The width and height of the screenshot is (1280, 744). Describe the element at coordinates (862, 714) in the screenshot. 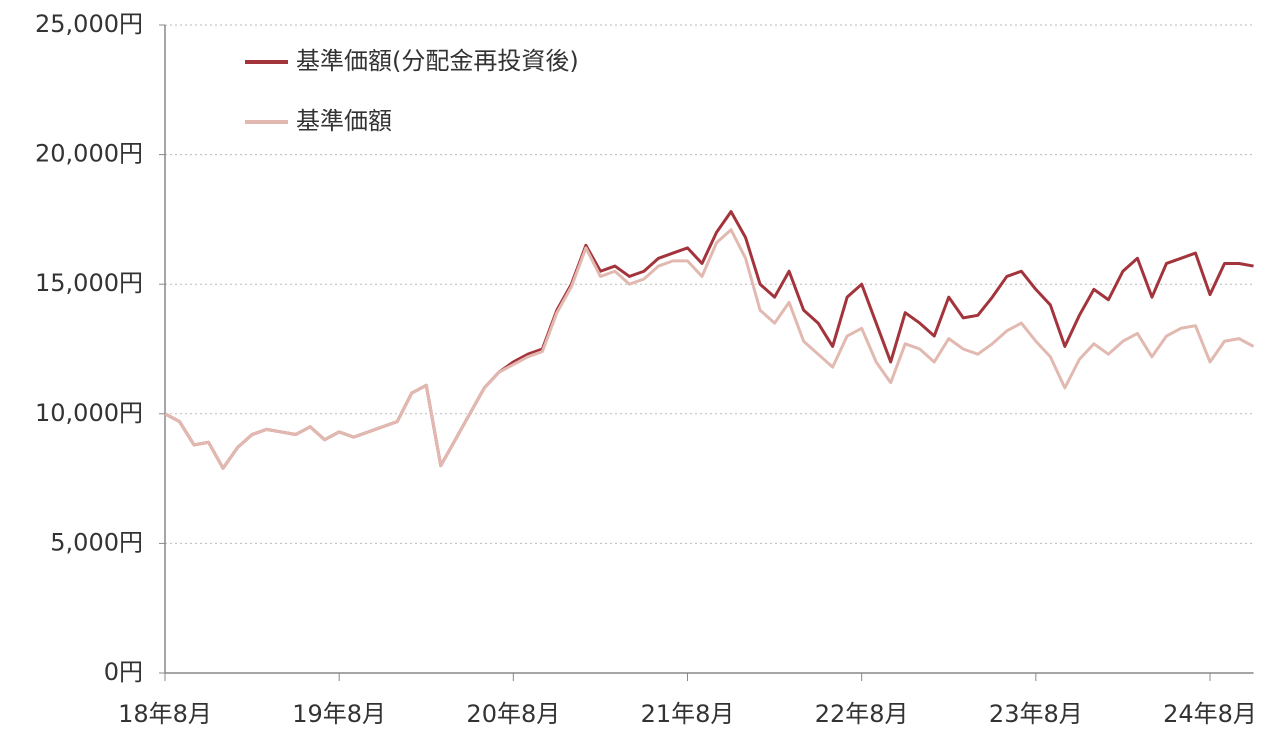

I see `x-tick-label: 22年8月` at that location.